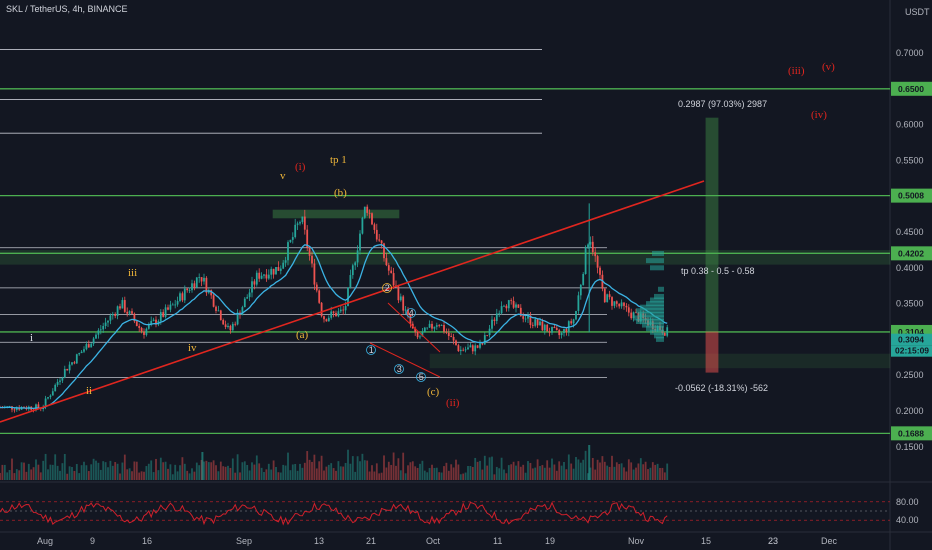  Describe the element at coordinates (421, 377) in the screenshot. I see `wave-count-circle` at that location.